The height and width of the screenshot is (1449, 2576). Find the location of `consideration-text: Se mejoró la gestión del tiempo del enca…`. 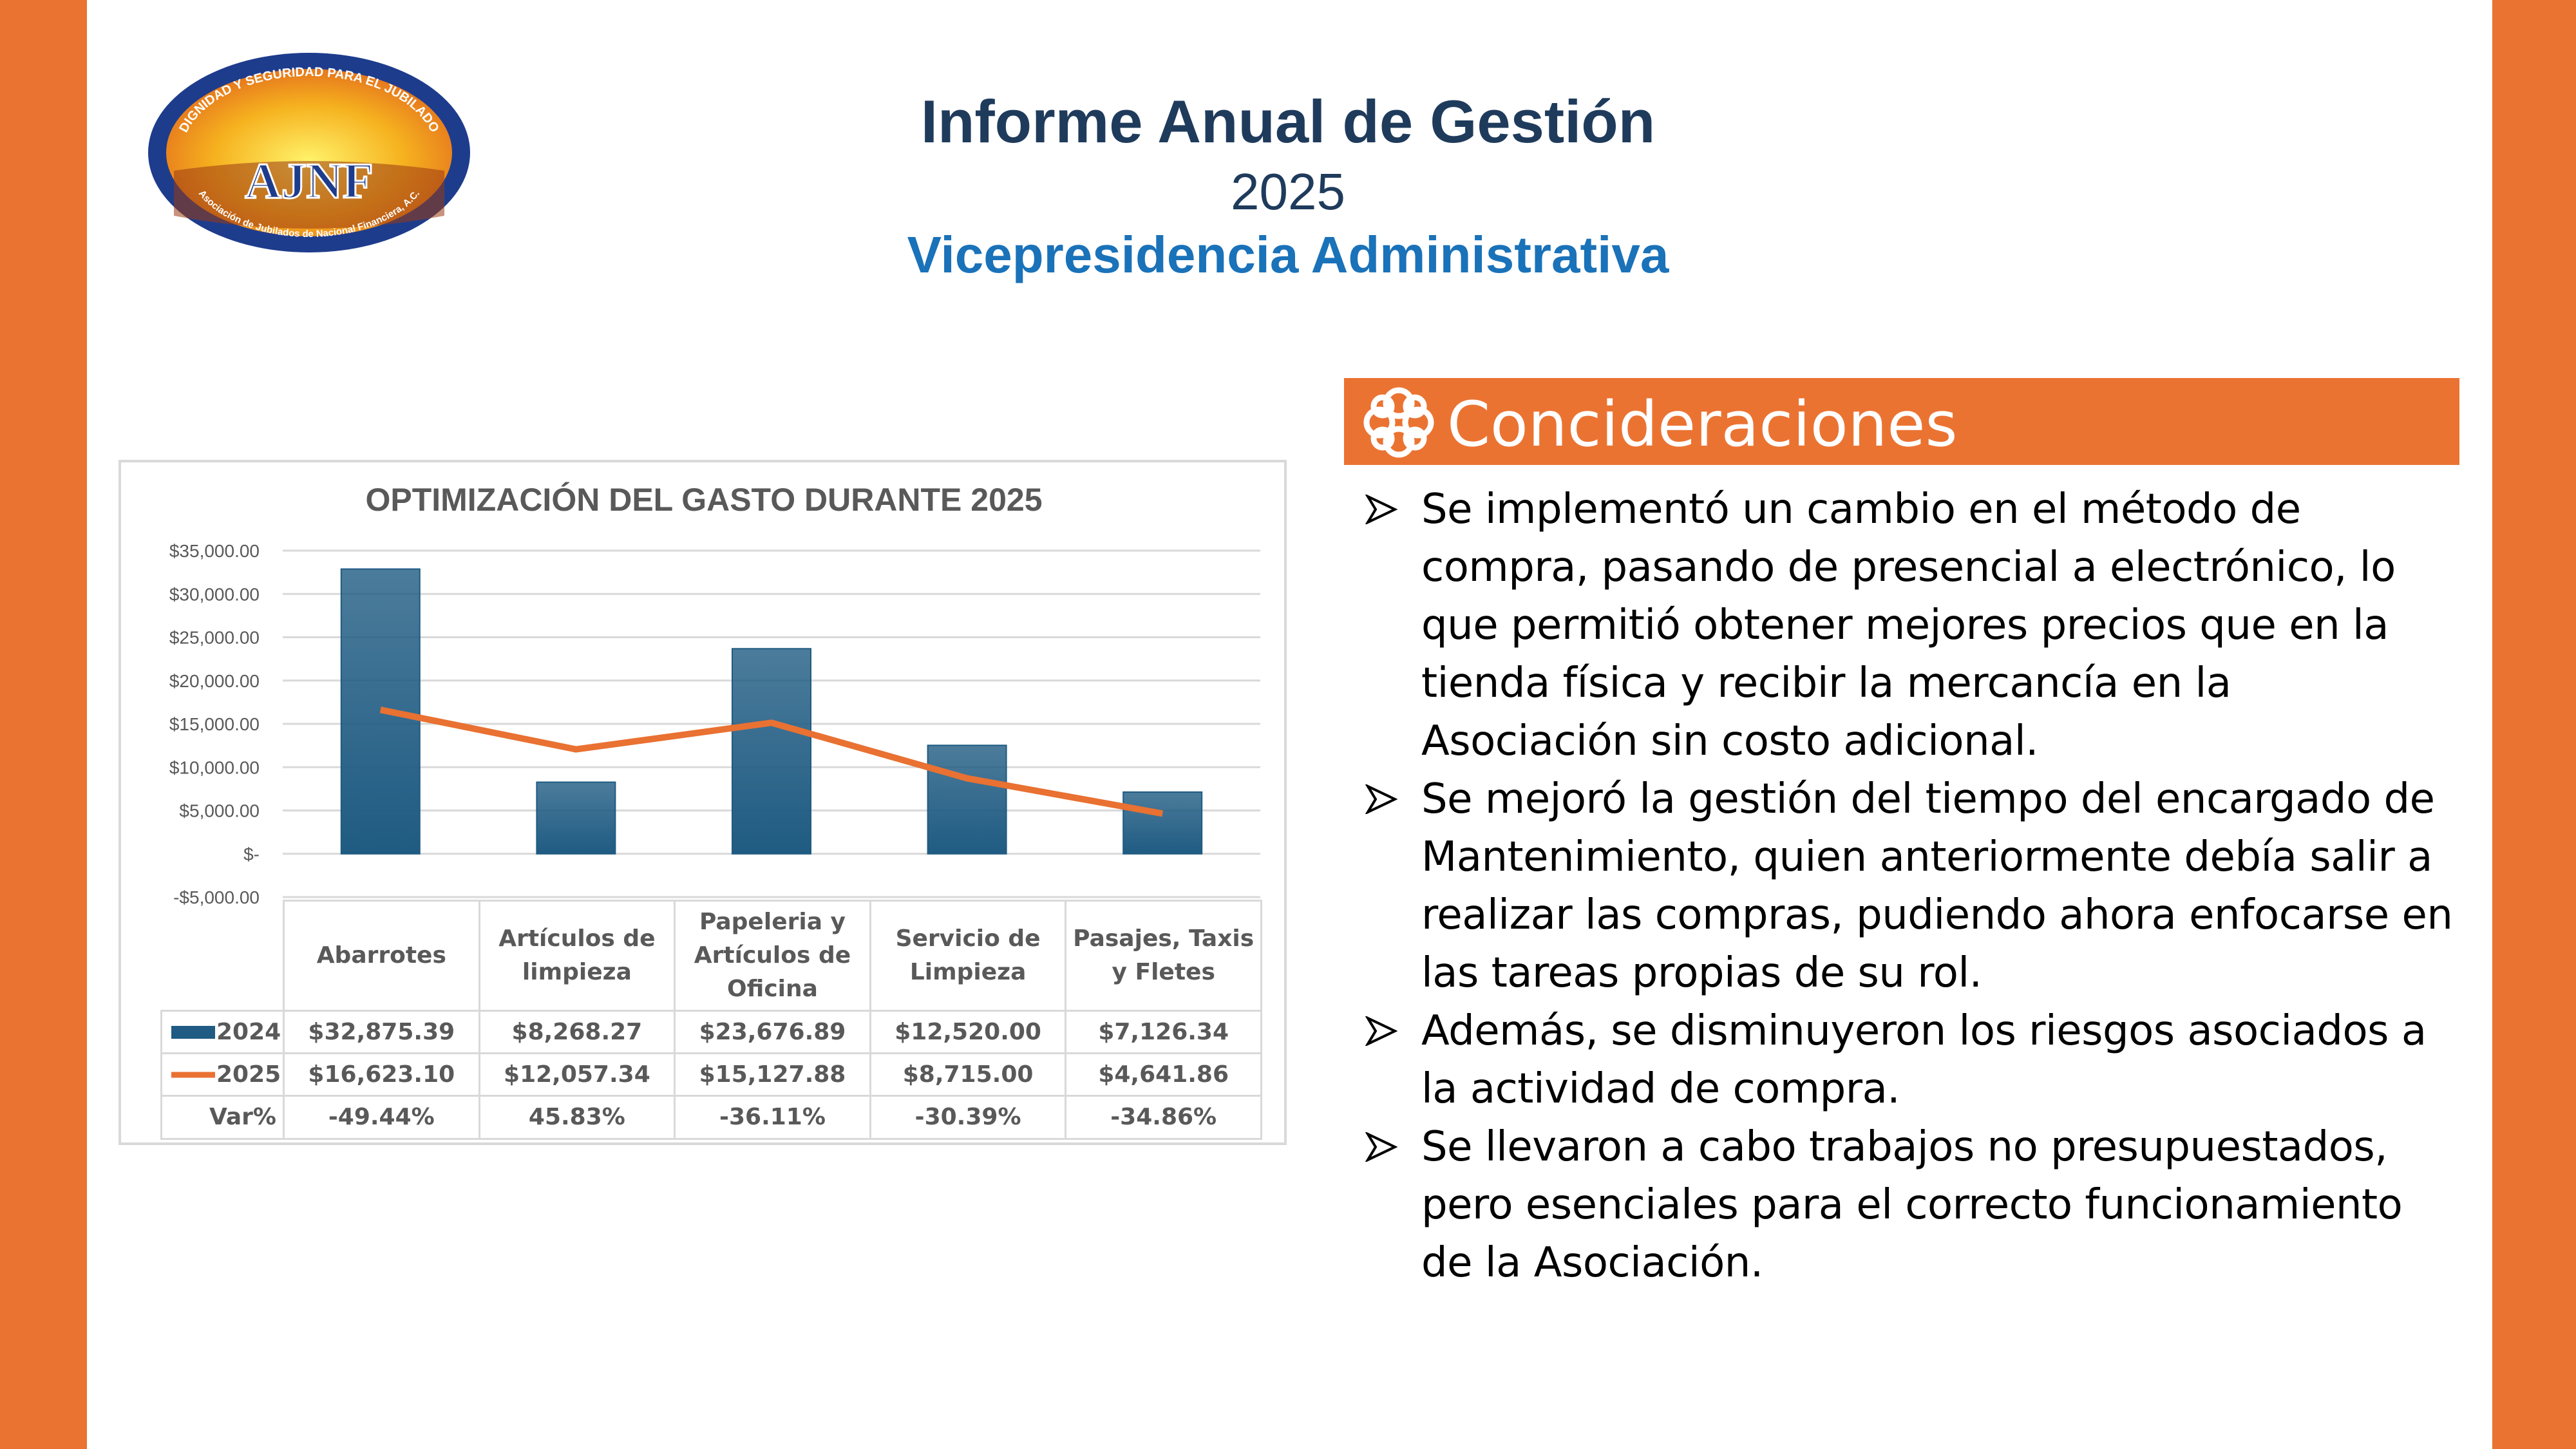

consideration-text: Se mejoró la gestión del tiempo del enca… is located at coordinates (1937, 886).